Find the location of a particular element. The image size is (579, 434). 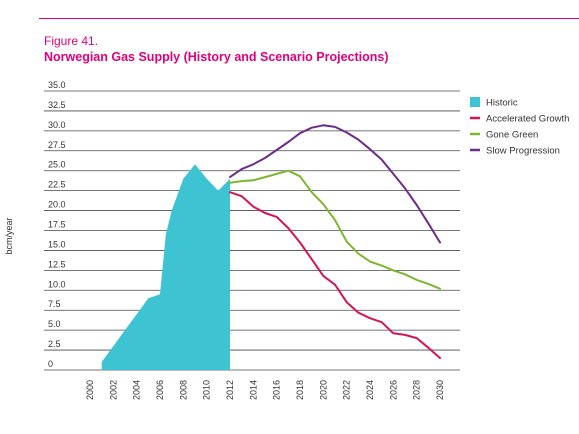

y-tick-label: 25.0 is located at coordinates (57, 165).